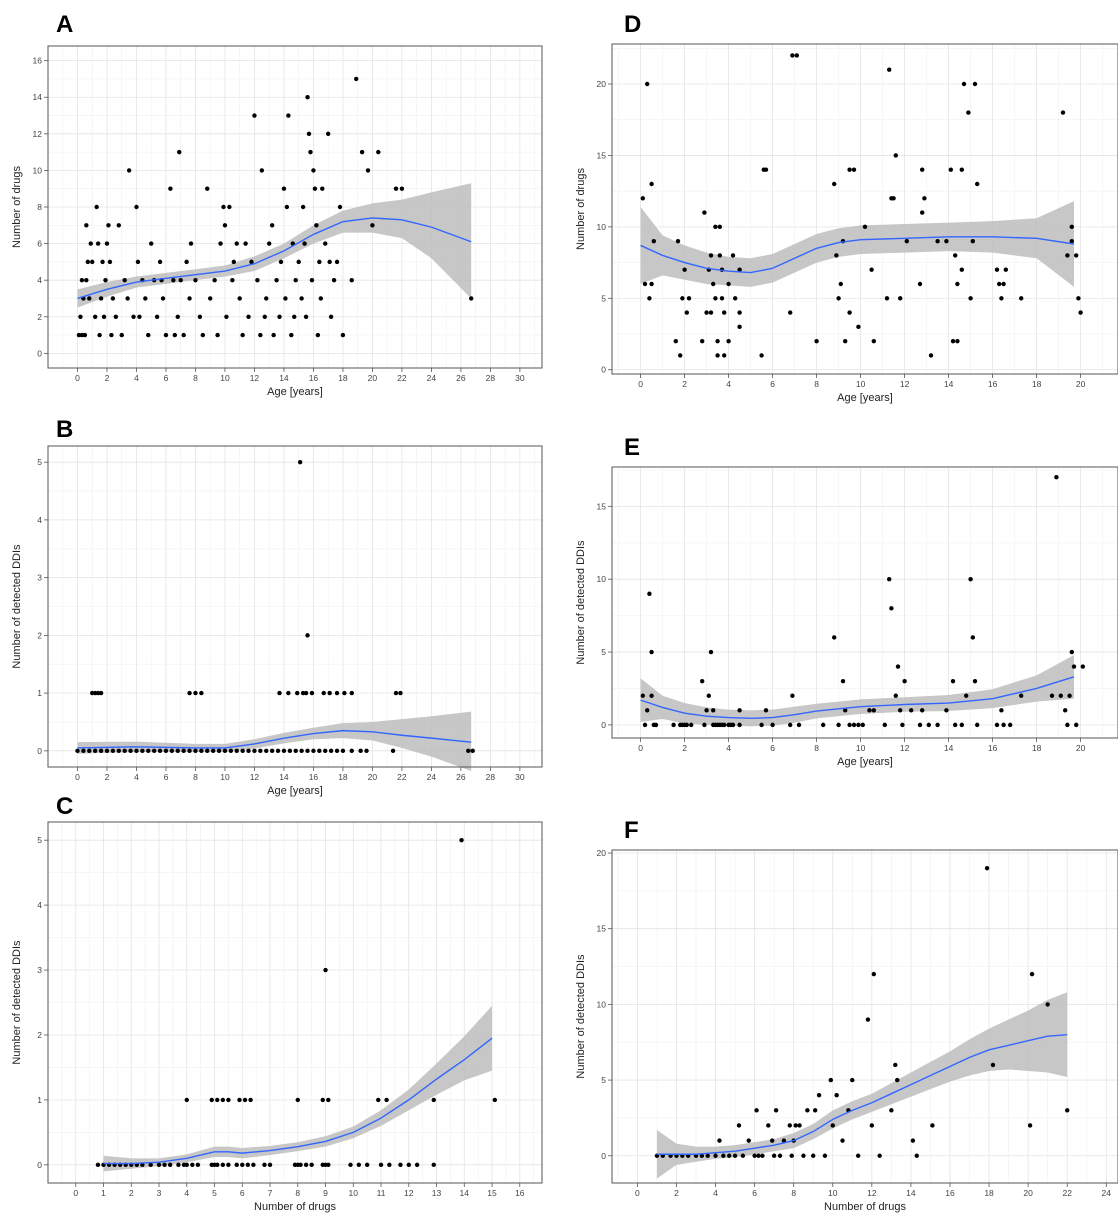  I want to click on x-tick-label: 30, so click(520, 378).